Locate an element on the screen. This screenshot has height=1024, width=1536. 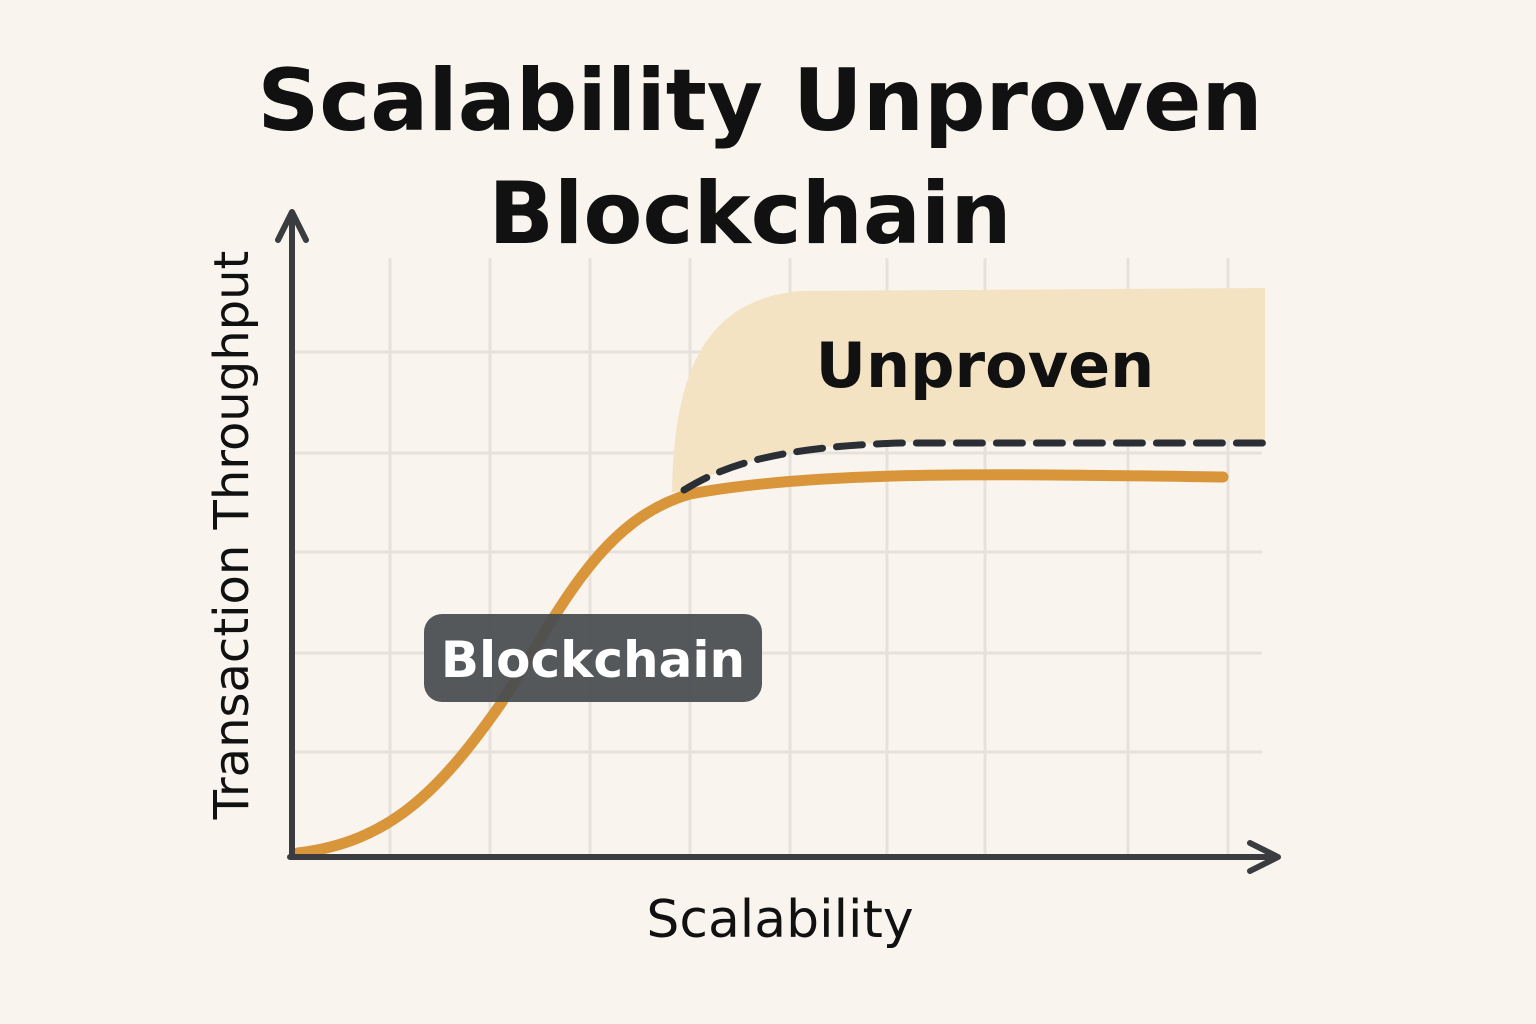
x-axis is located at coordinates (784, 857).